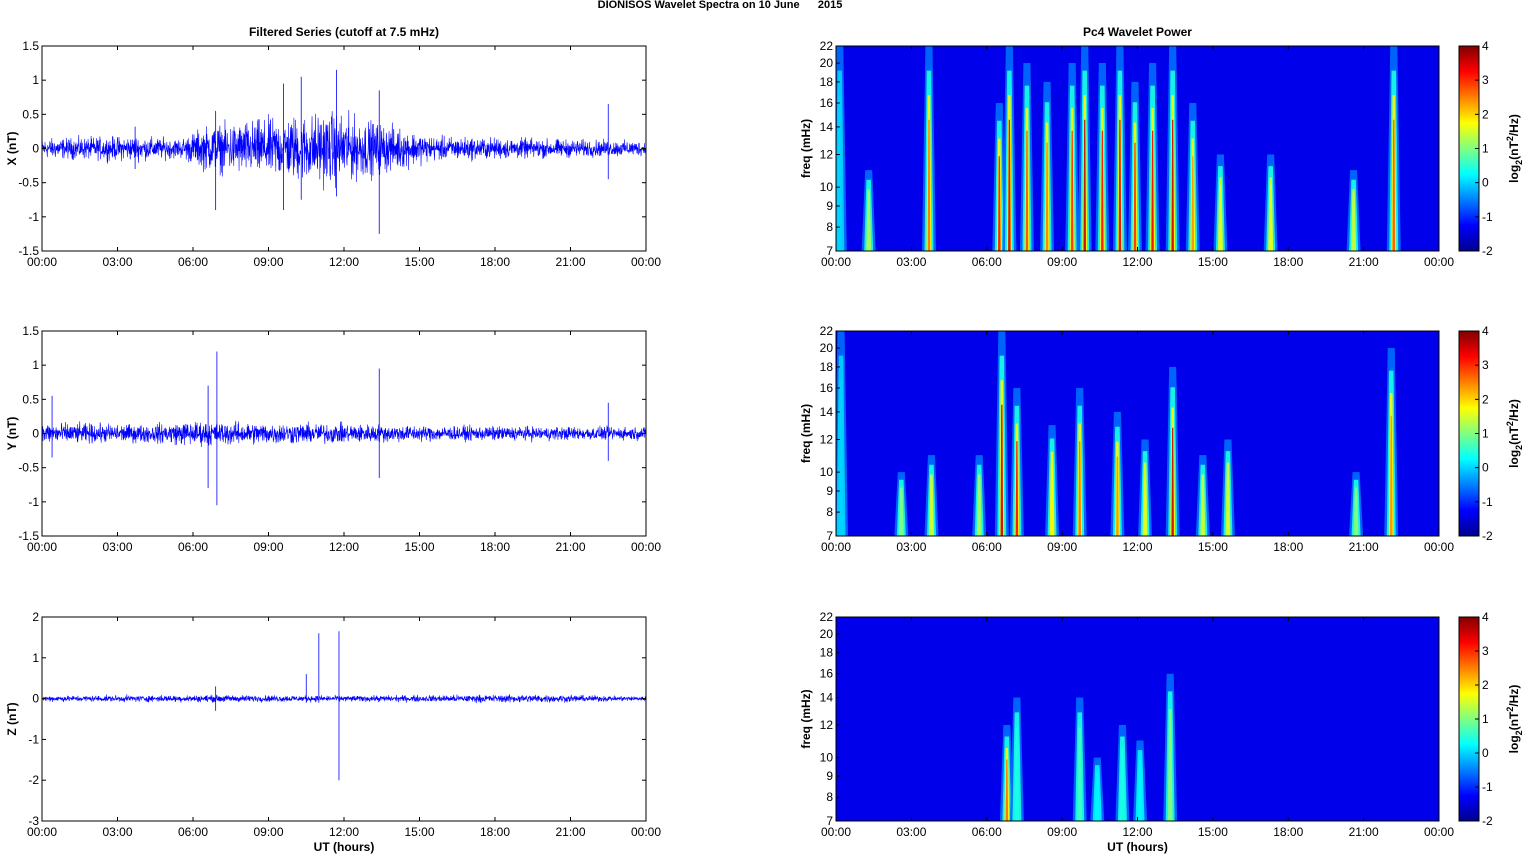 The image size is (1525, 854). Describe the element at coordinates (1364, 547) in the screenshot. I see `wavelet-y-xtick-label: 21:00` at that location.